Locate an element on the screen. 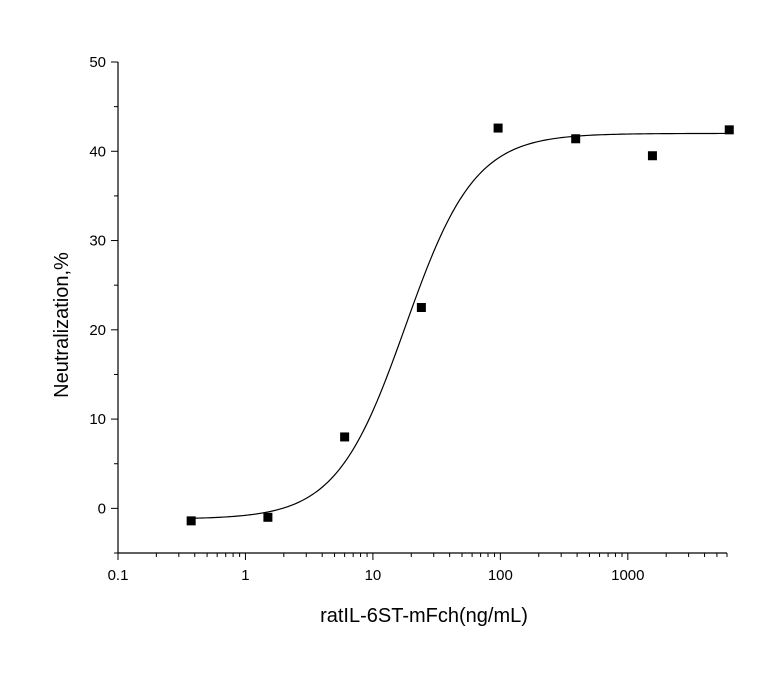  y-tick-label: 50 is located at coordinates (97, 62).